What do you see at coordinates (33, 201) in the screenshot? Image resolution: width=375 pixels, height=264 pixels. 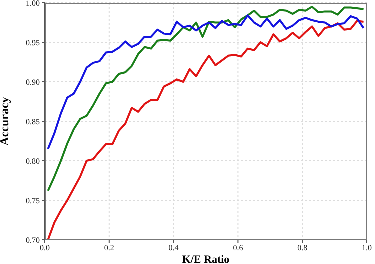 I see `y-tick-label: 0.75` at bounding box center [33, 201].